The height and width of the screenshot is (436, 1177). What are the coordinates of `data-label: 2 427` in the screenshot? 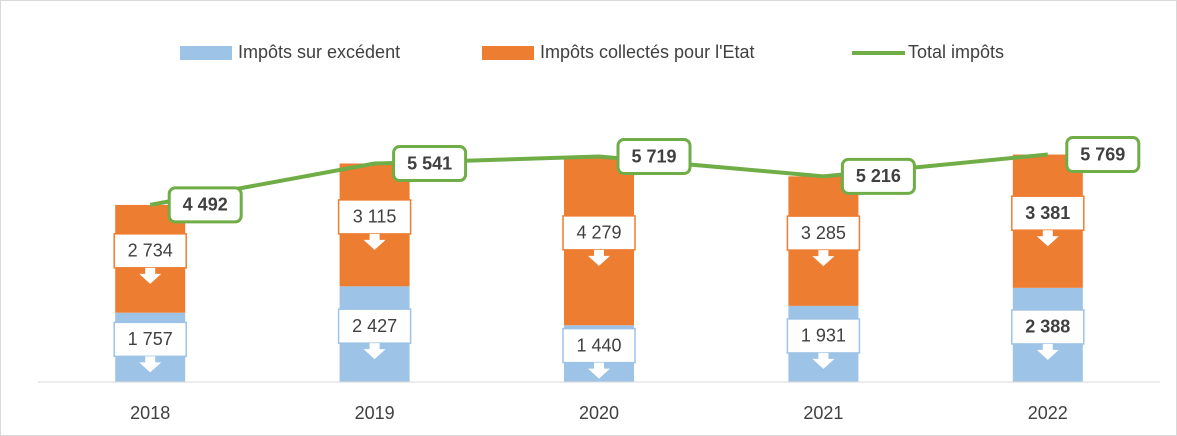 It's located at (374, 326).